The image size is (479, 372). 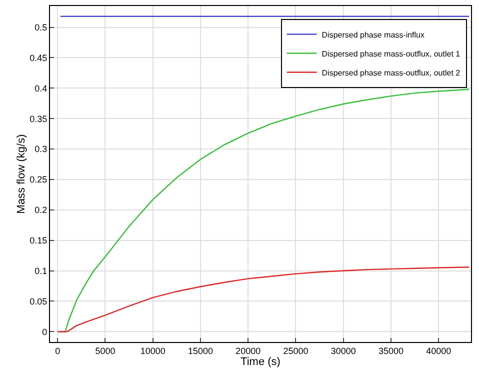 What do you see at coordinates (57, 351) in the screenshot?
I see `x-tick-label: 0` at bounding box center [57, 351].